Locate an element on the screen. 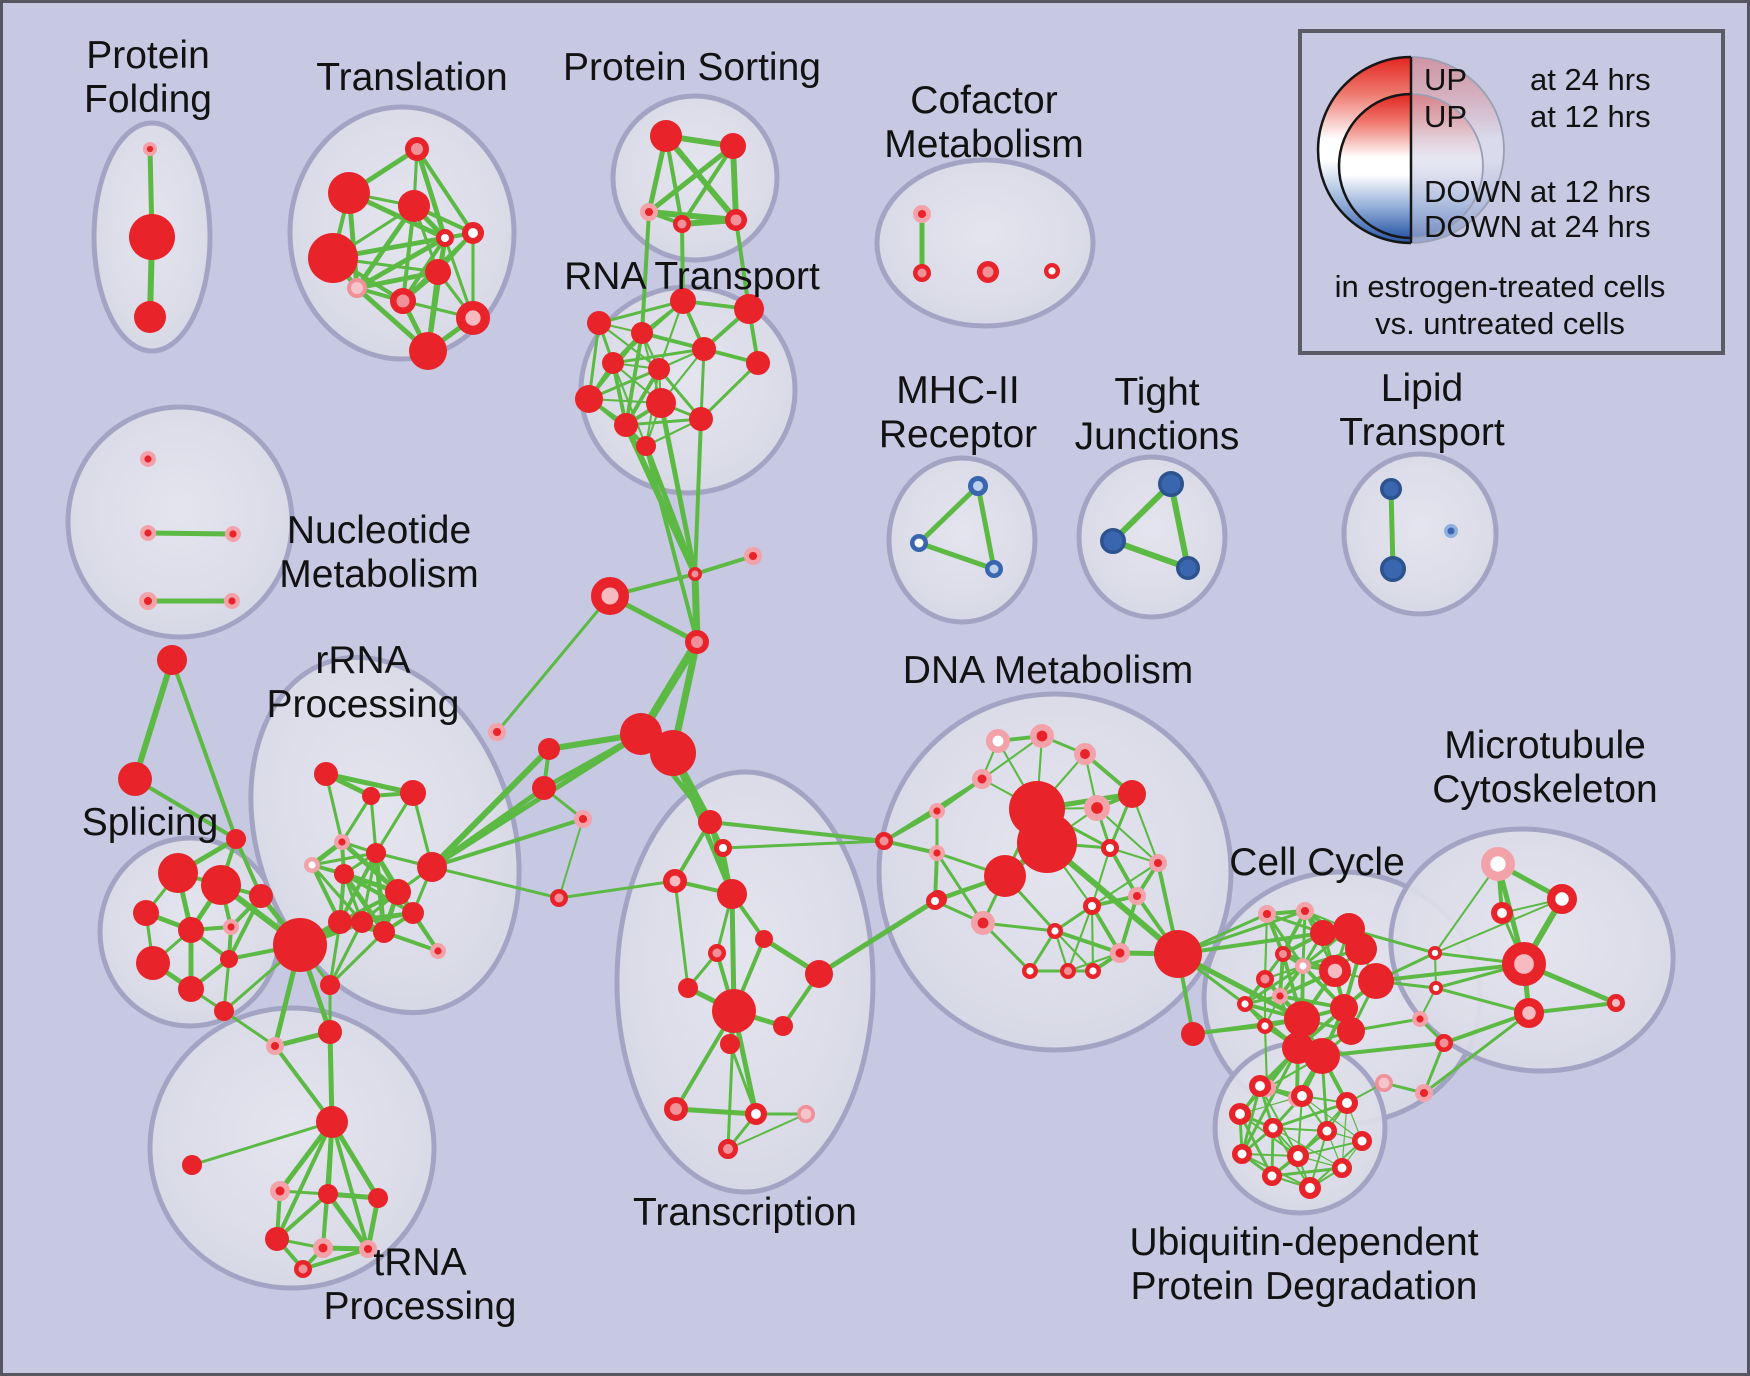  cluster-label-nucleotide: Metabolism is located at coordinates (378, 574).